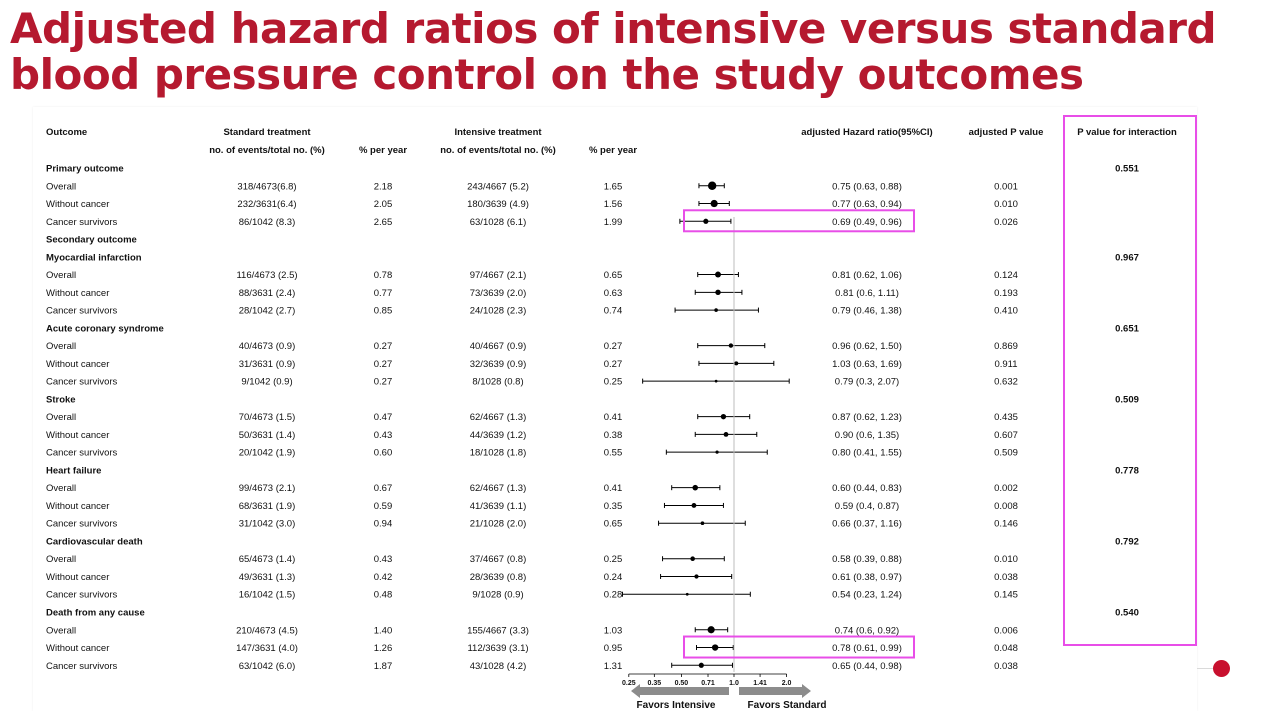 This screenshot has width=1268, height=711. I want to click on standard-rate: 0.67, so click(383, 488).